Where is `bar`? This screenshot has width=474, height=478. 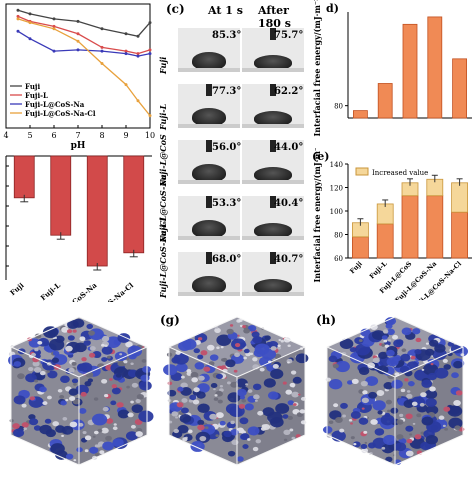 bar is located at coordinates (24, 177).